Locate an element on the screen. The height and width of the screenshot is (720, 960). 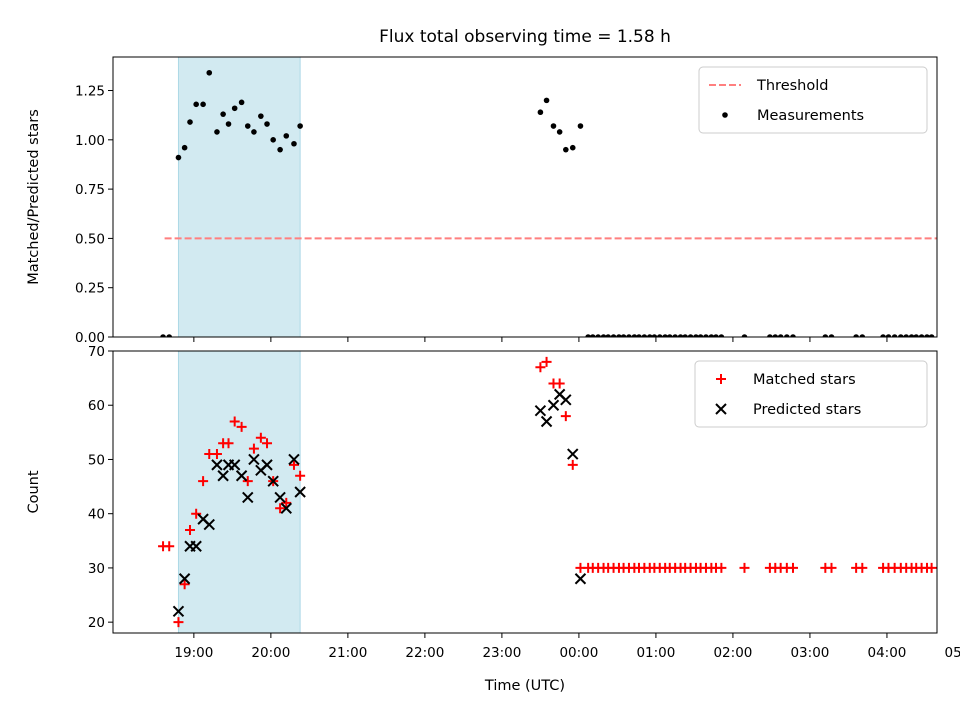
y-tick-label: 60 is located at coordinates (96, 406).